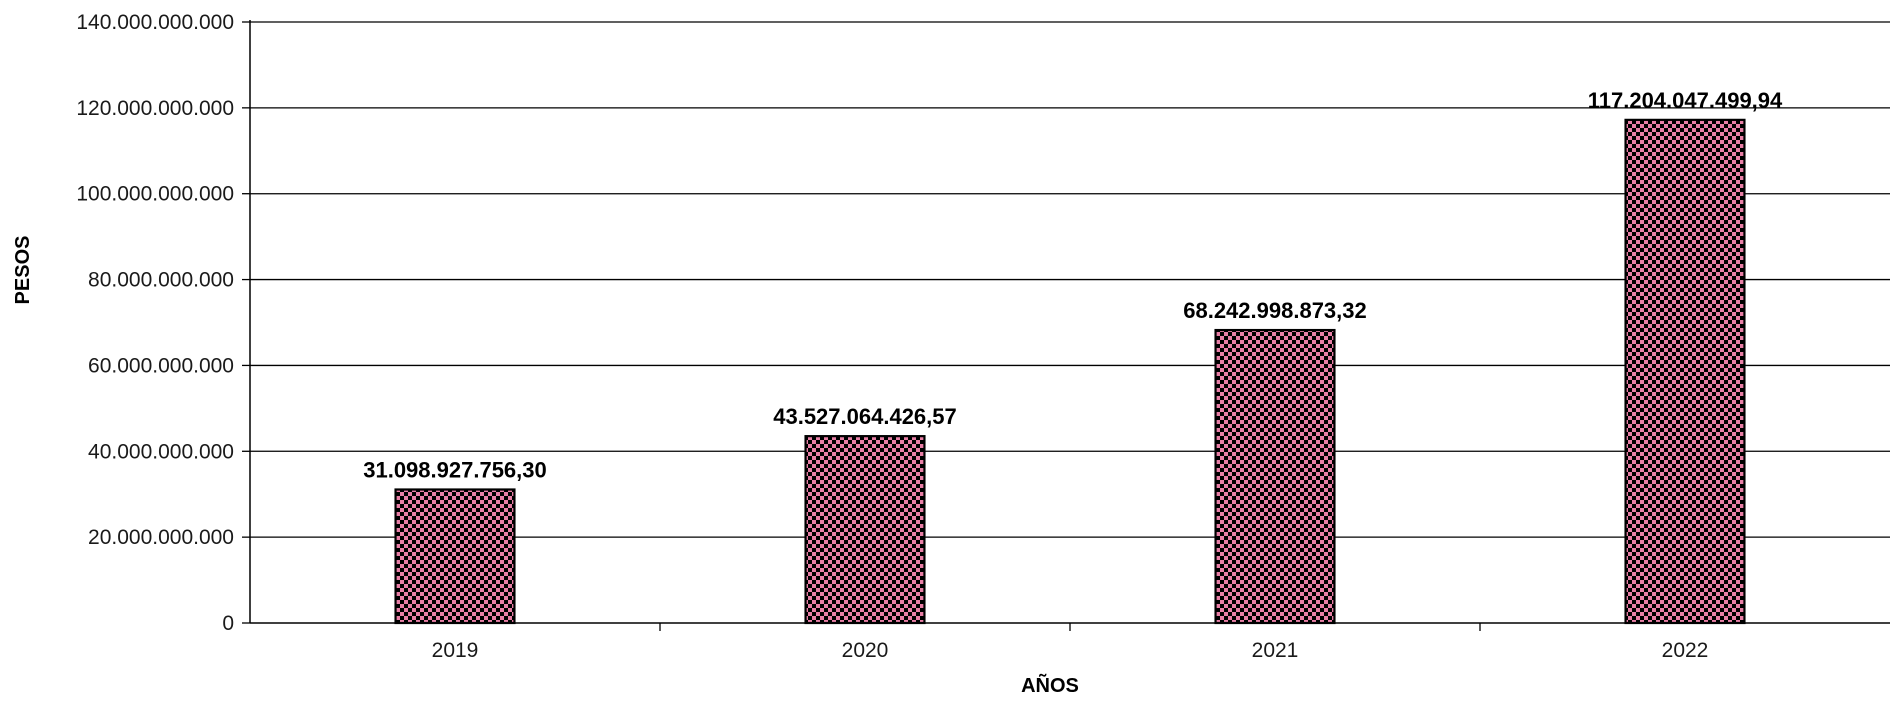 The width and height of the screenshot is (1890, 701). I want to click on y-tick-label: 120.000.000.000, so click(155, 108).